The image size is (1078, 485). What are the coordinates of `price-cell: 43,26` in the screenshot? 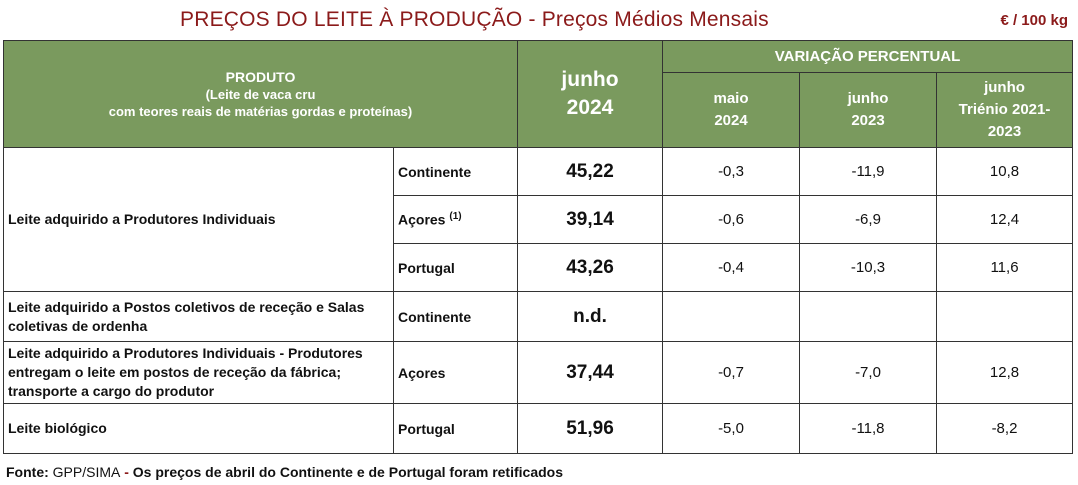 It's located at (590, 267).